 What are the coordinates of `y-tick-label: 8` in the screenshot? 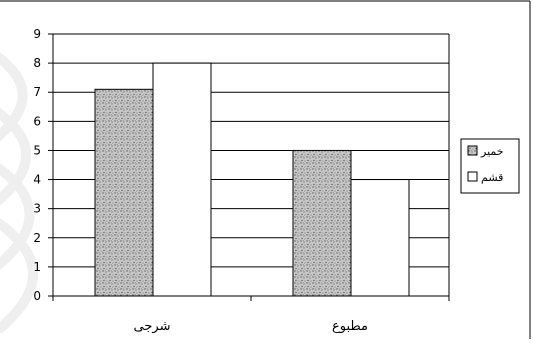 It's located at (37, 63).